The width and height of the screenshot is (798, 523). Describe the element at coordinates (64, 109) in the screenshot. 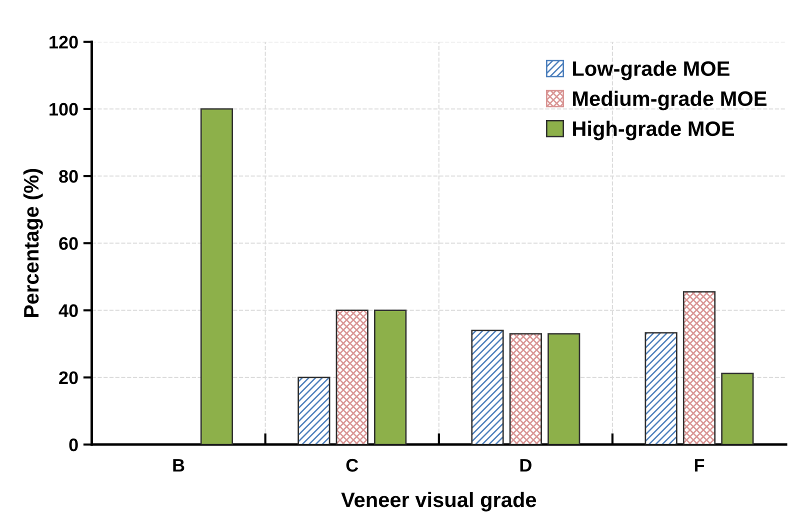

I see `y-tick-label: 100` at that location.